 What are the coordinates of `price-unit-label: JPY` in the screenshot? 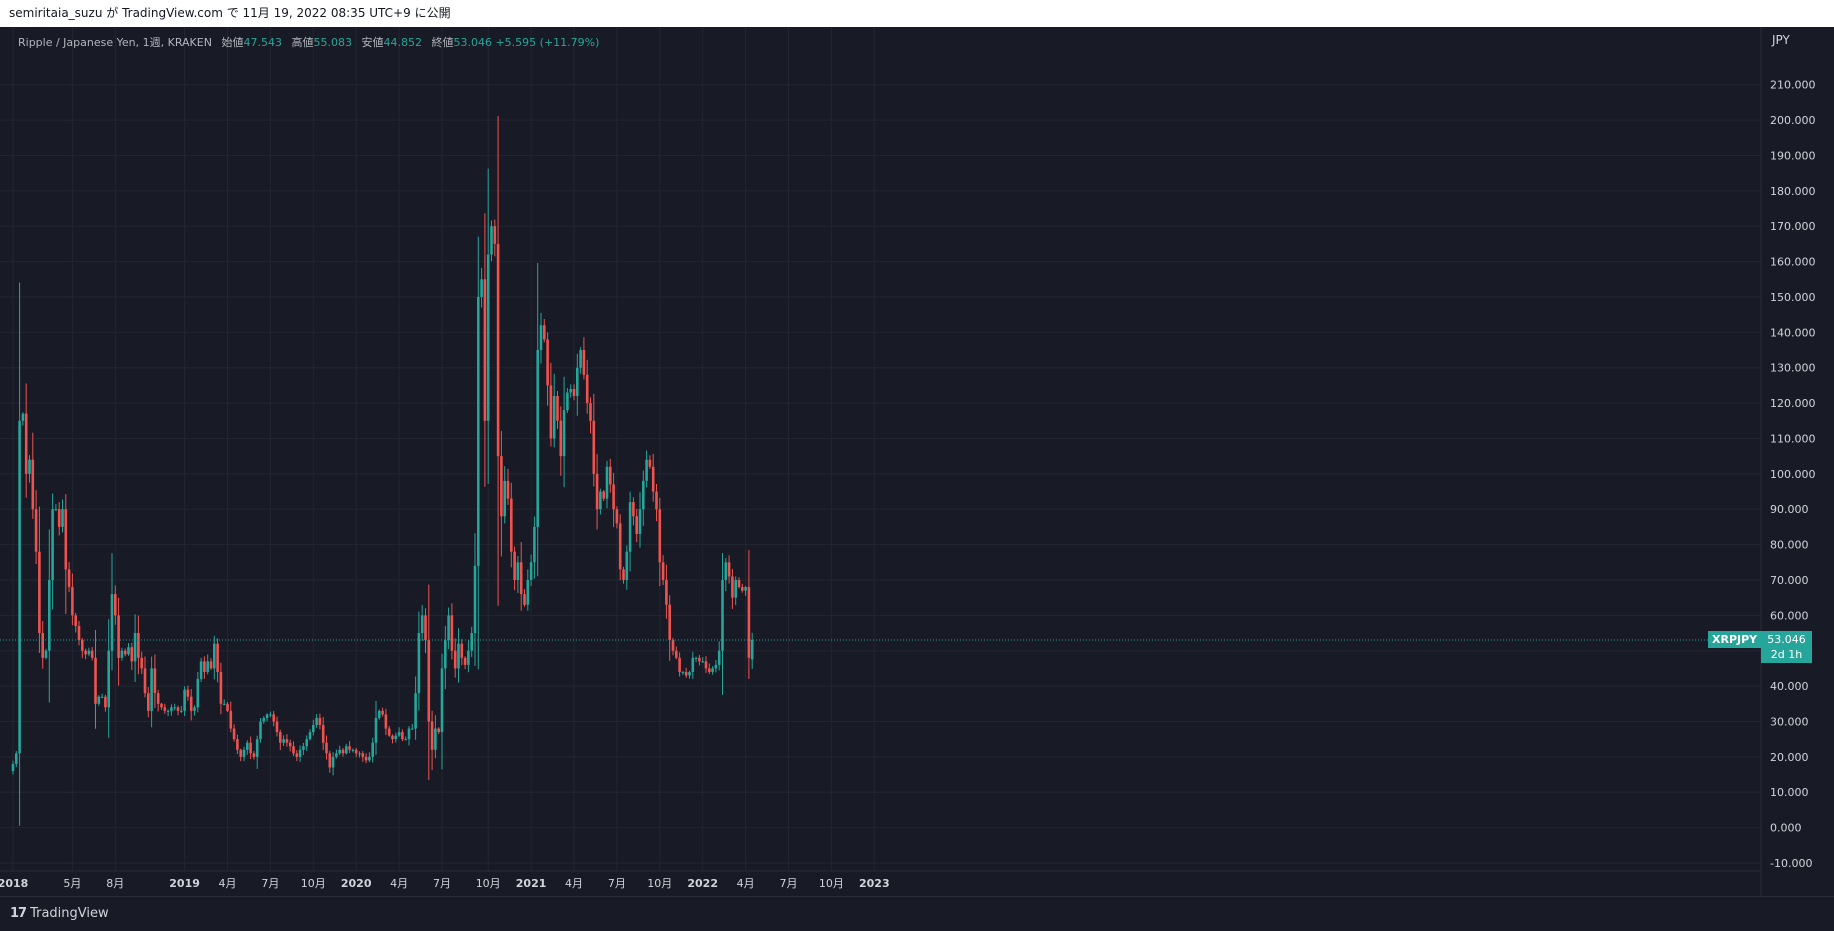 It's located at (1781, 40).